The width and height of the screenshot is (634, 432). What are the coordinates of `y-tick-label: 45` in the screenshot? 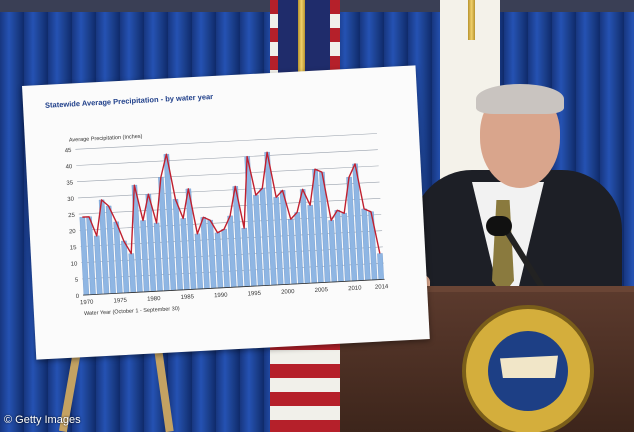 It's located at (69, 151).